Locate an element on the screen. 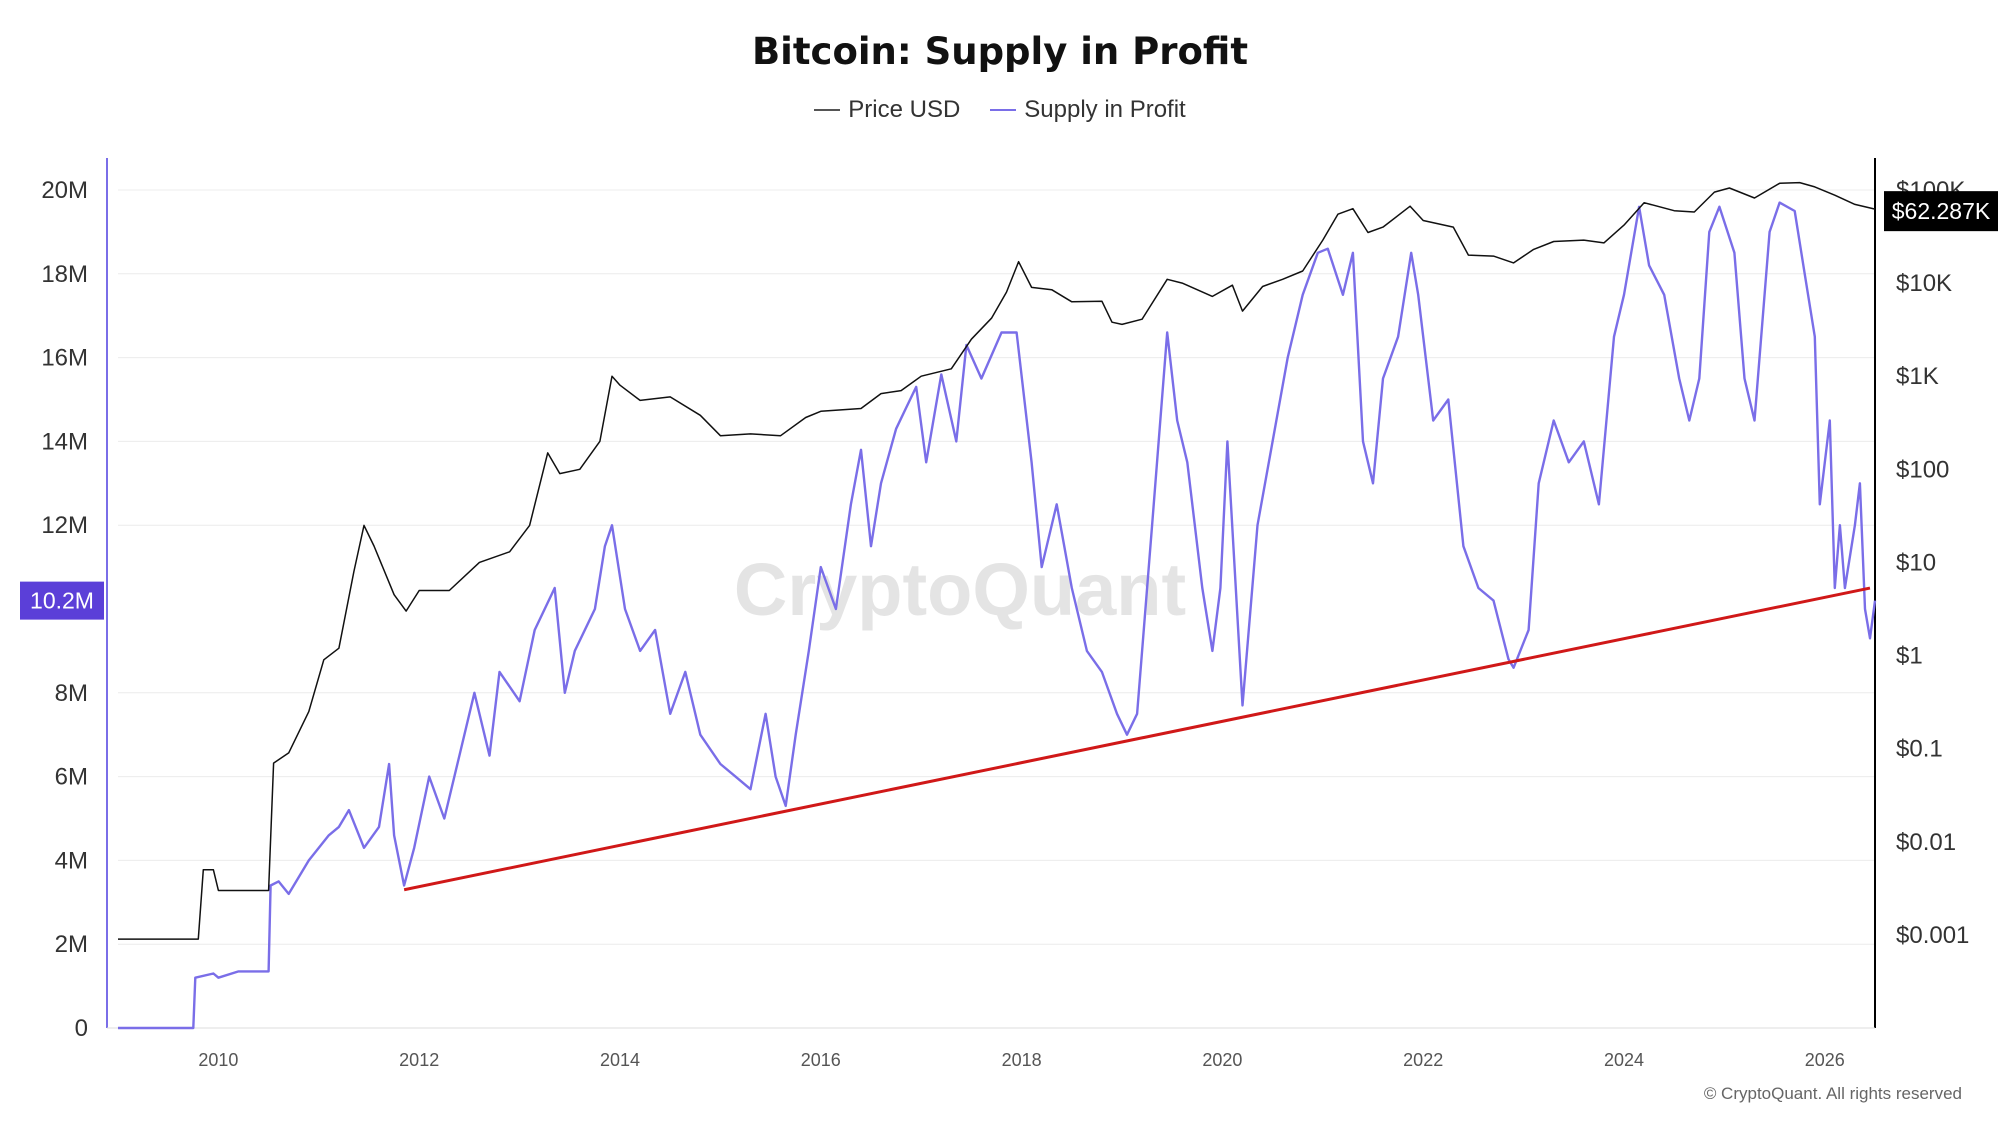  y-left-tick-label: 0 is located at coordinates (81, 1028).